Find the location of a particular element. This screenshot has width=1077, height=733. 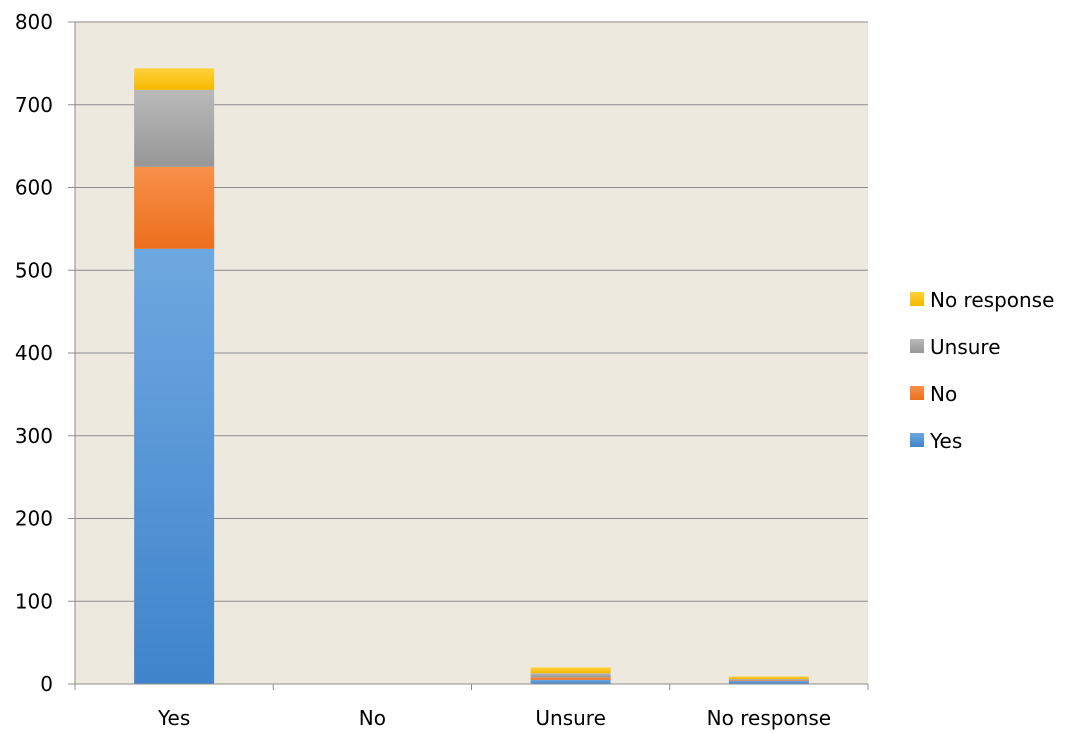

y-axis-ticks: 0 100 200 300 400 500 600 700 800 is located at coordinates (34, 353).